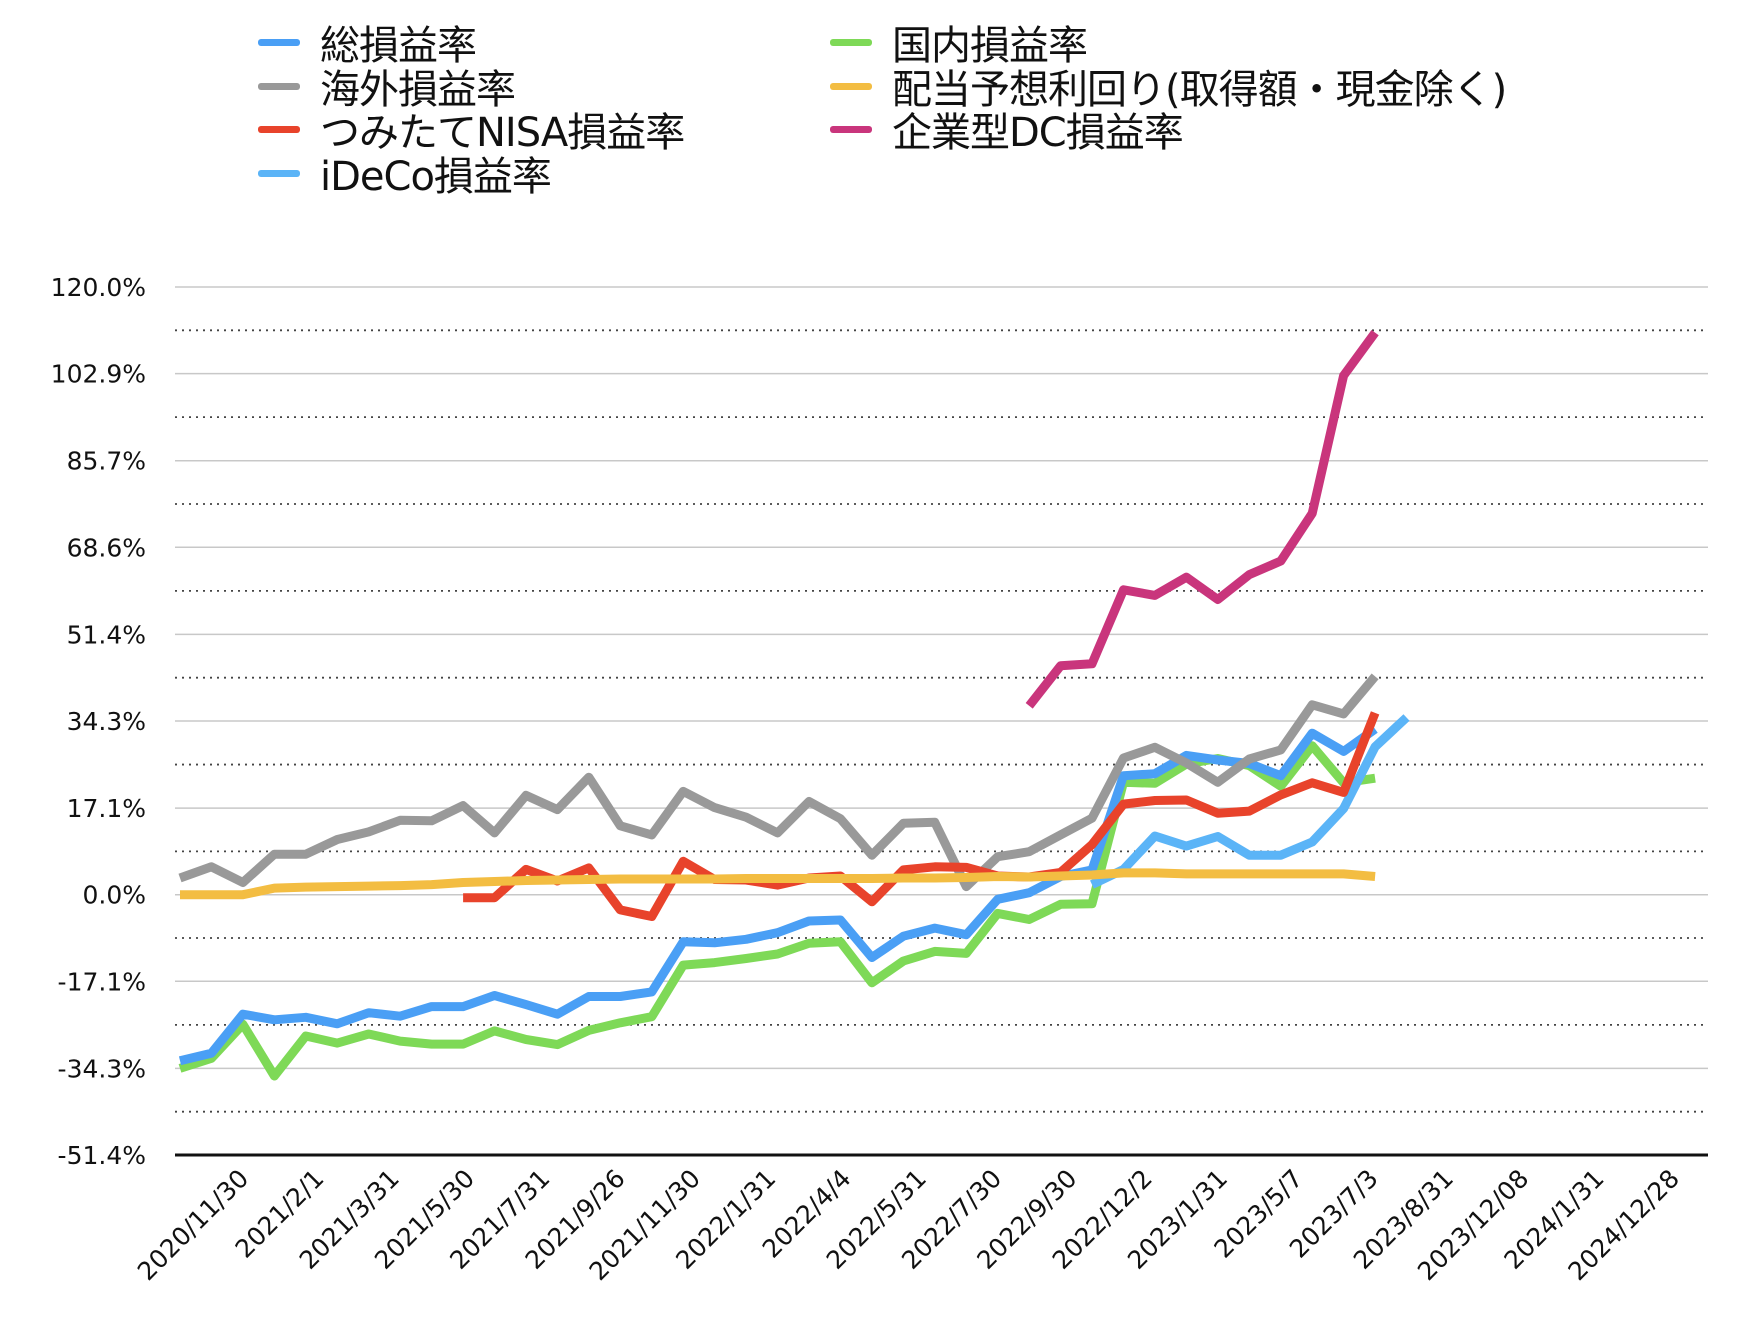  What do you see at coordinates (193, 1225) in the screenshot?
I see `x-tick-label: 2020/11/30` at bounding box center [193, 1225].